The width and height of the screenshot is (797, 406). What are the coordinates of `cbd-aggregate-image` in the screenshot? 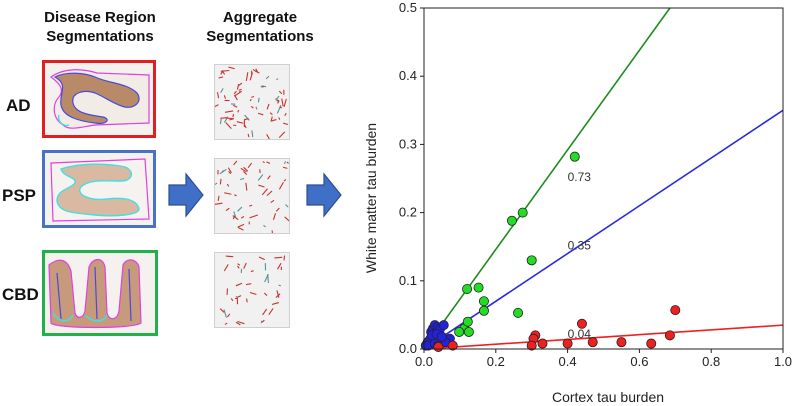 It's located at (252, 290).